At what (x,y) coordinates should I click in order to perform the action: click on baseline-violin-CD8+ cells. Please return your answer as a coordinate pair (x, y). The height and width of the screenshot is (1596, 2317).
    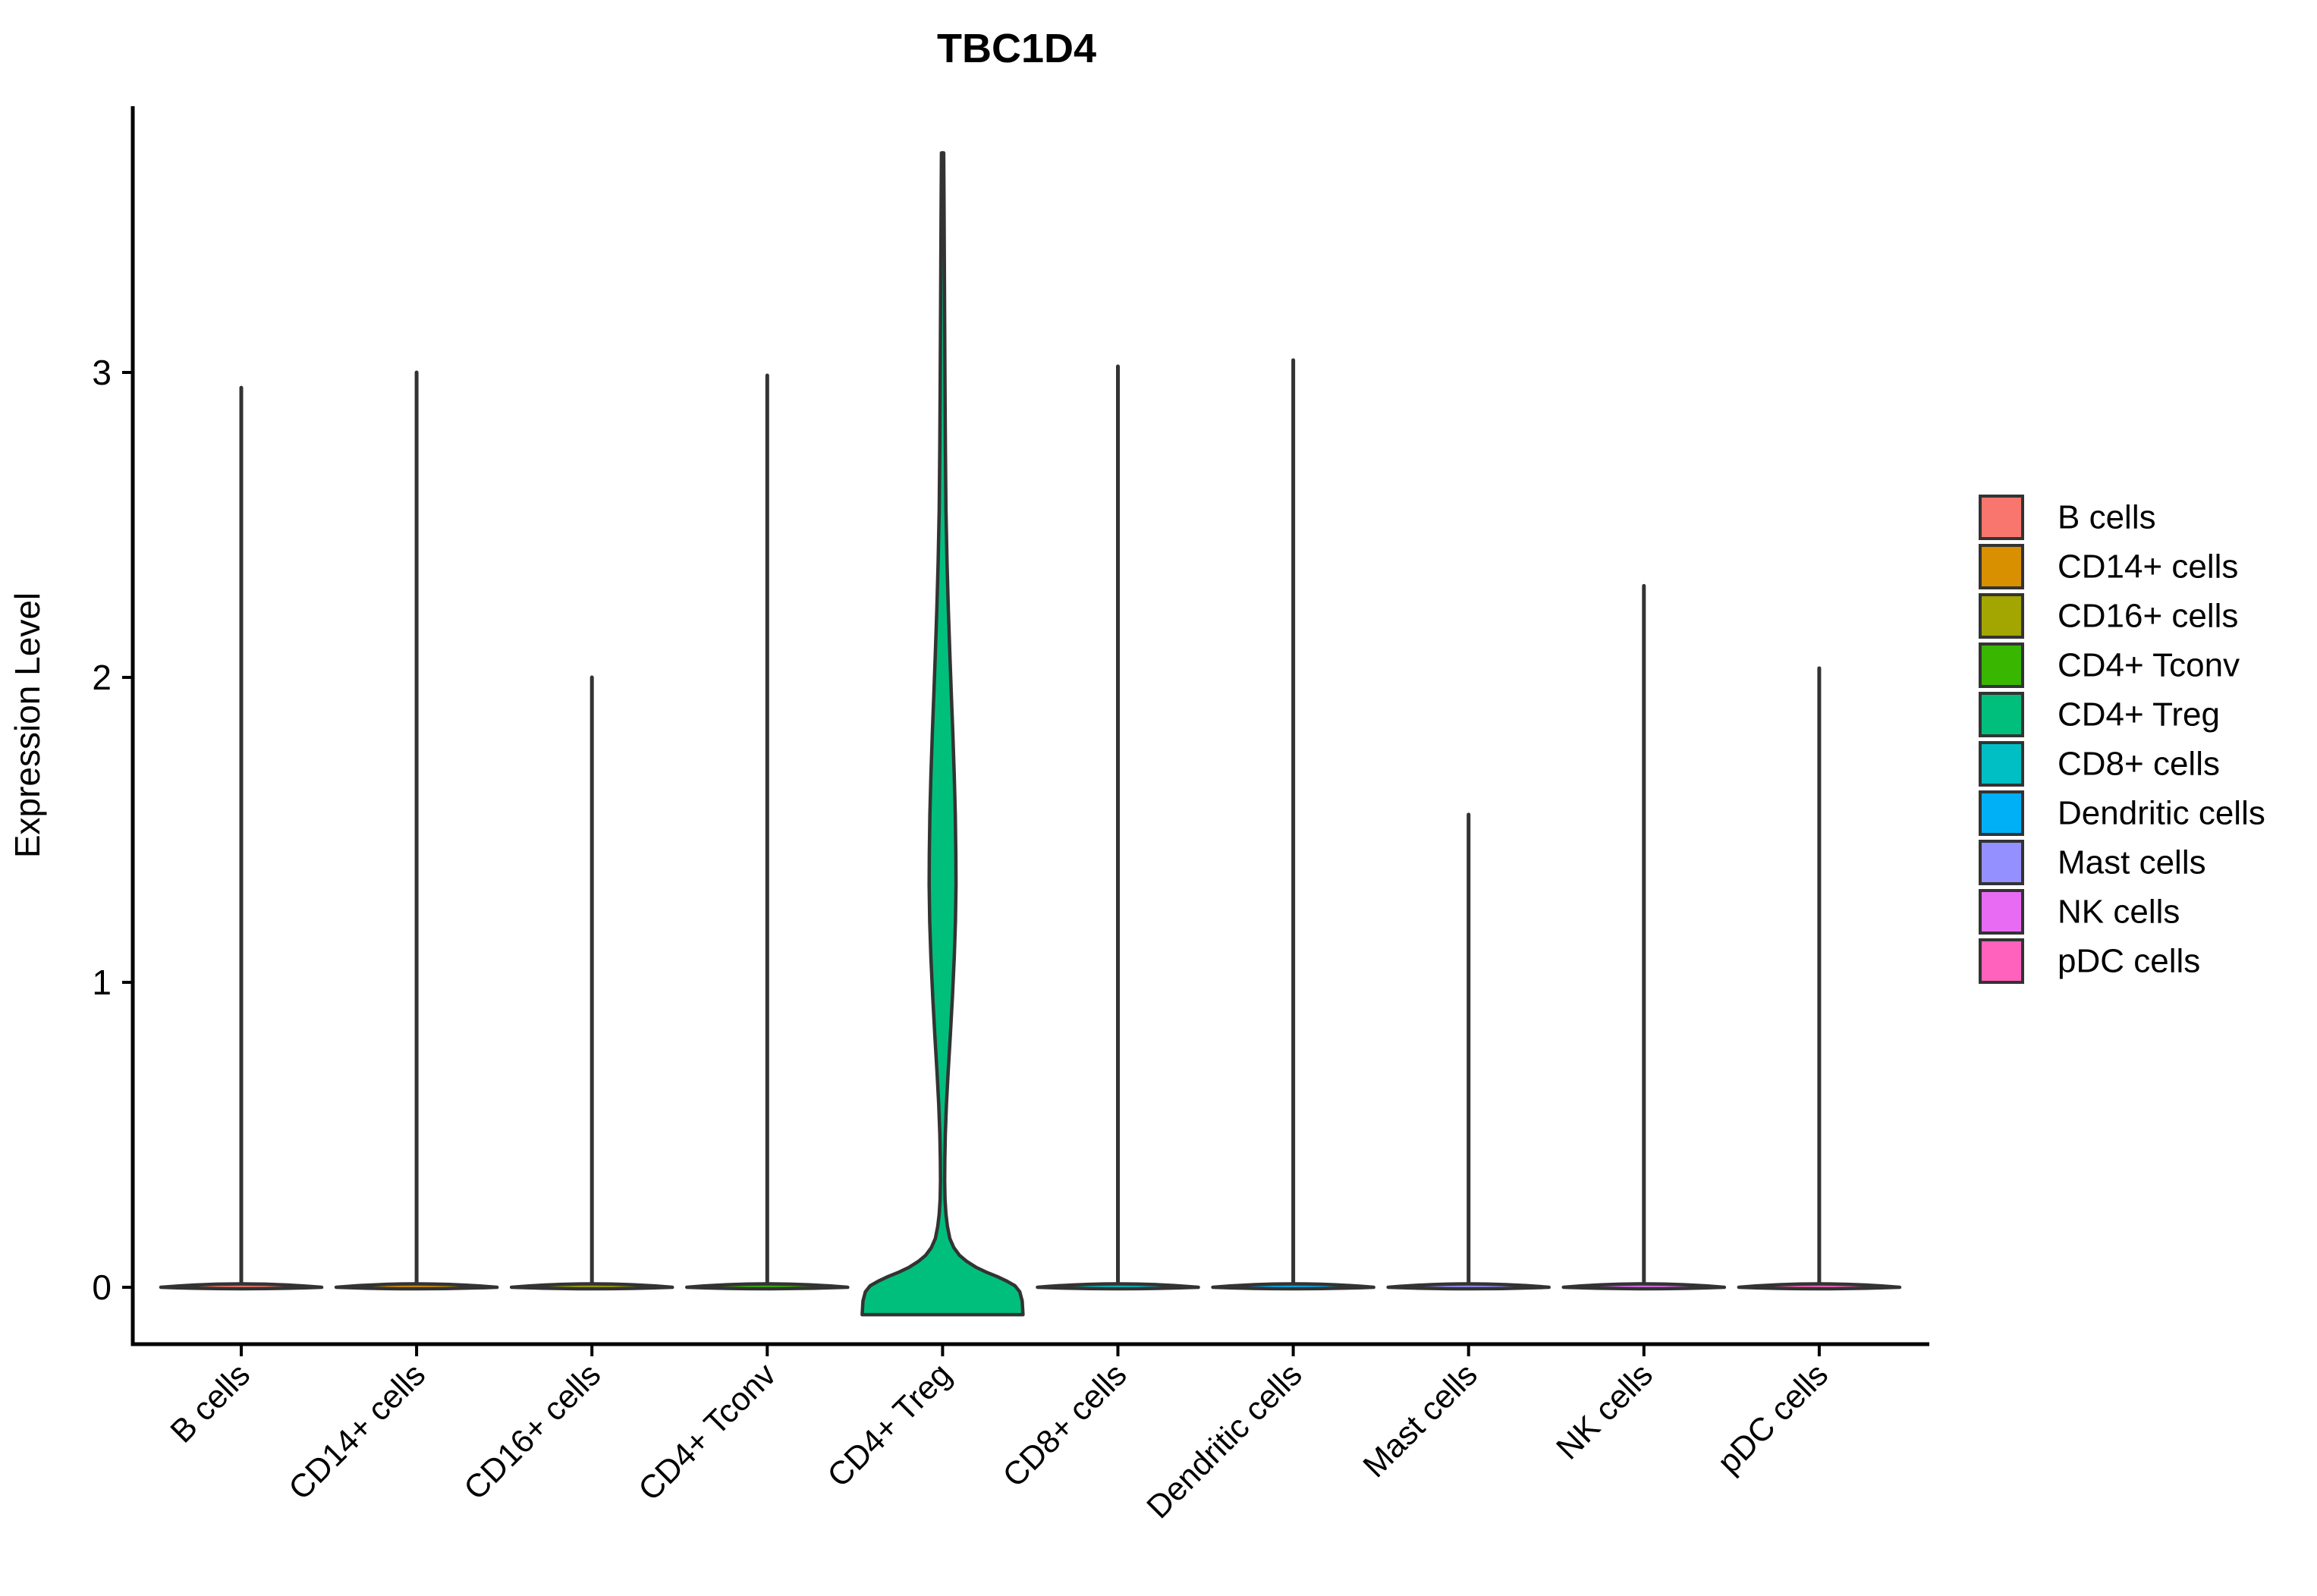
    Looking at the image, I should click on (1118, 1286).